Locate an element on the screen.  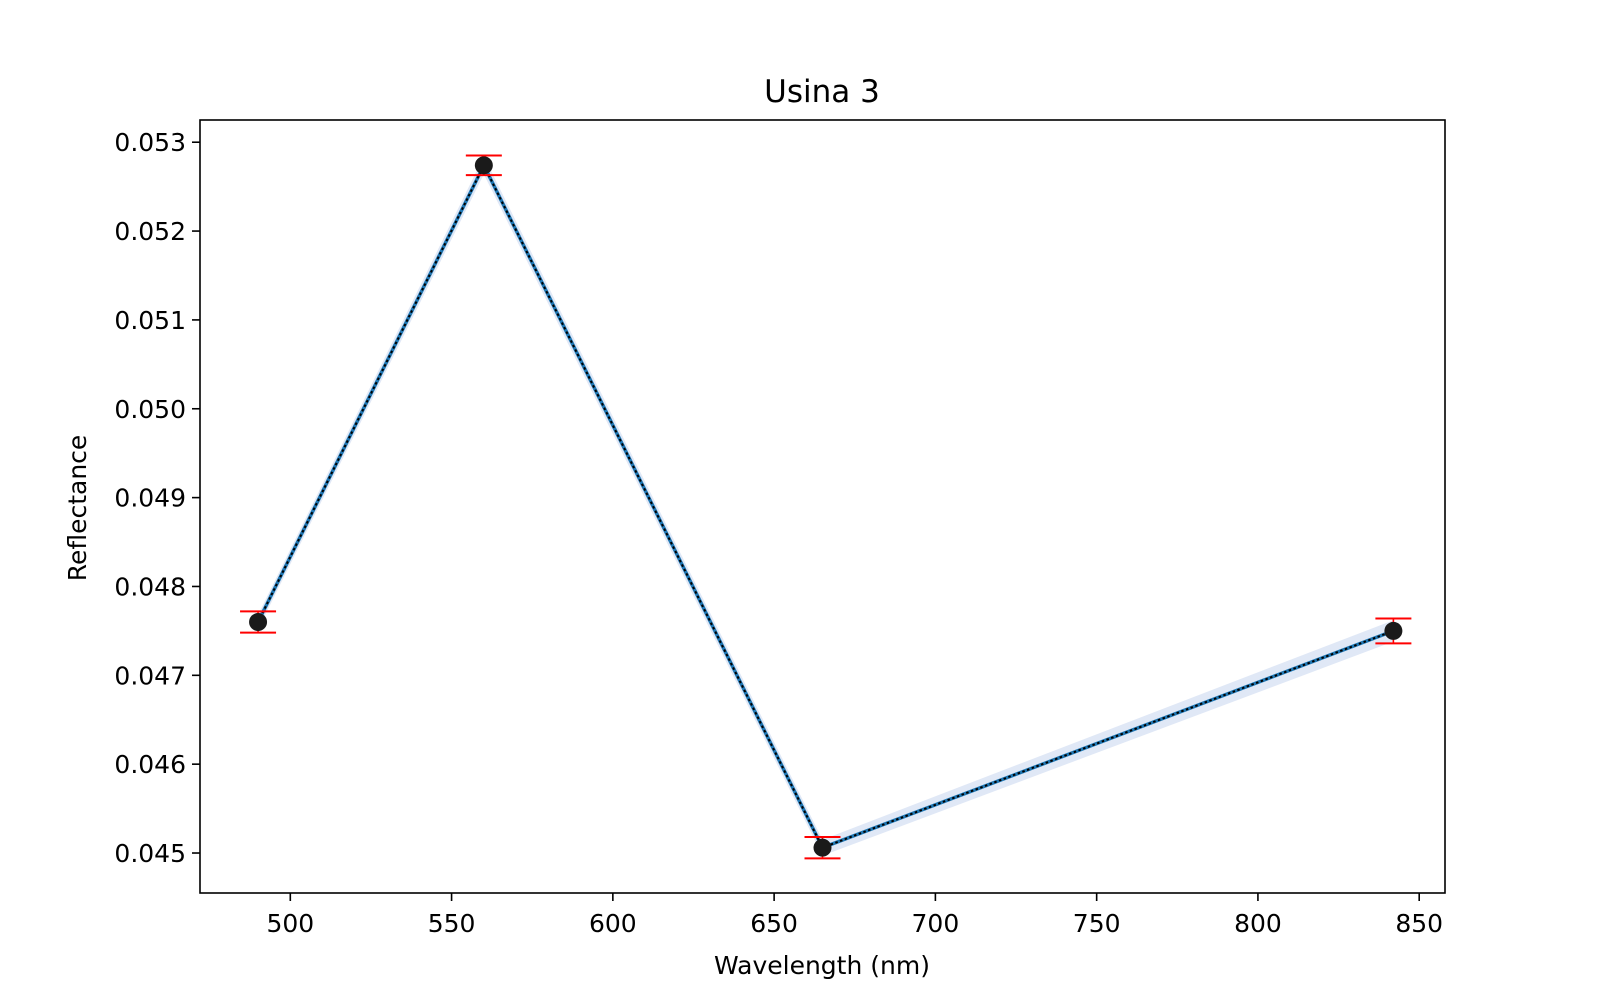
y-tick-label: 0.049 is located at coordinates (150, 498).